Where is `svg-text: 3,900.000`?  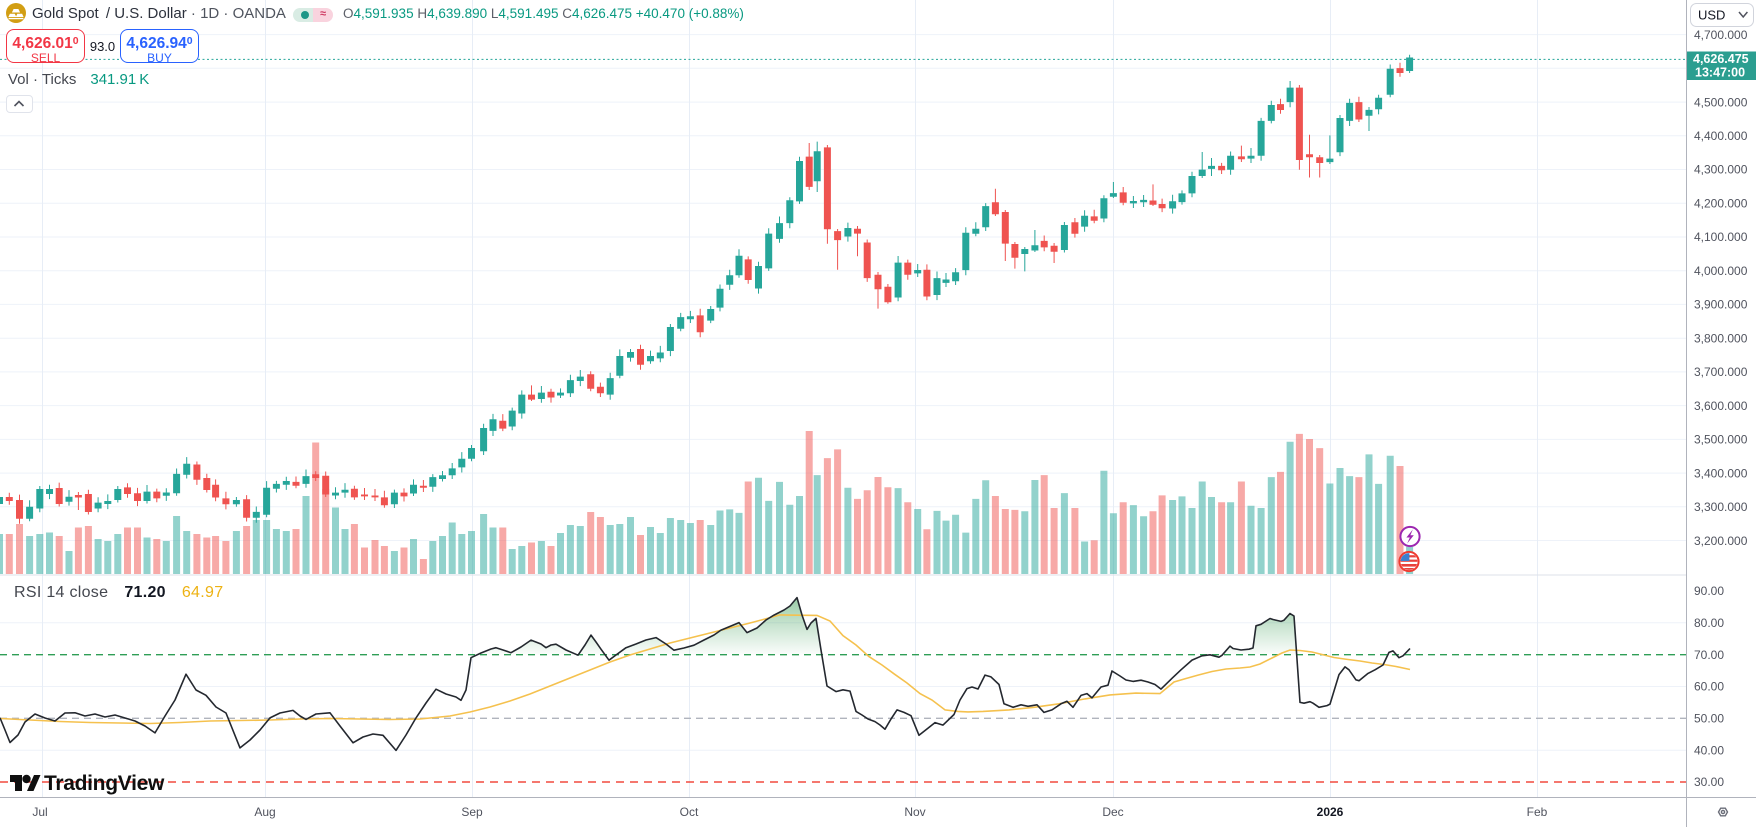
svg-text: 3,900.000 is located at coordinates (1721, 305).